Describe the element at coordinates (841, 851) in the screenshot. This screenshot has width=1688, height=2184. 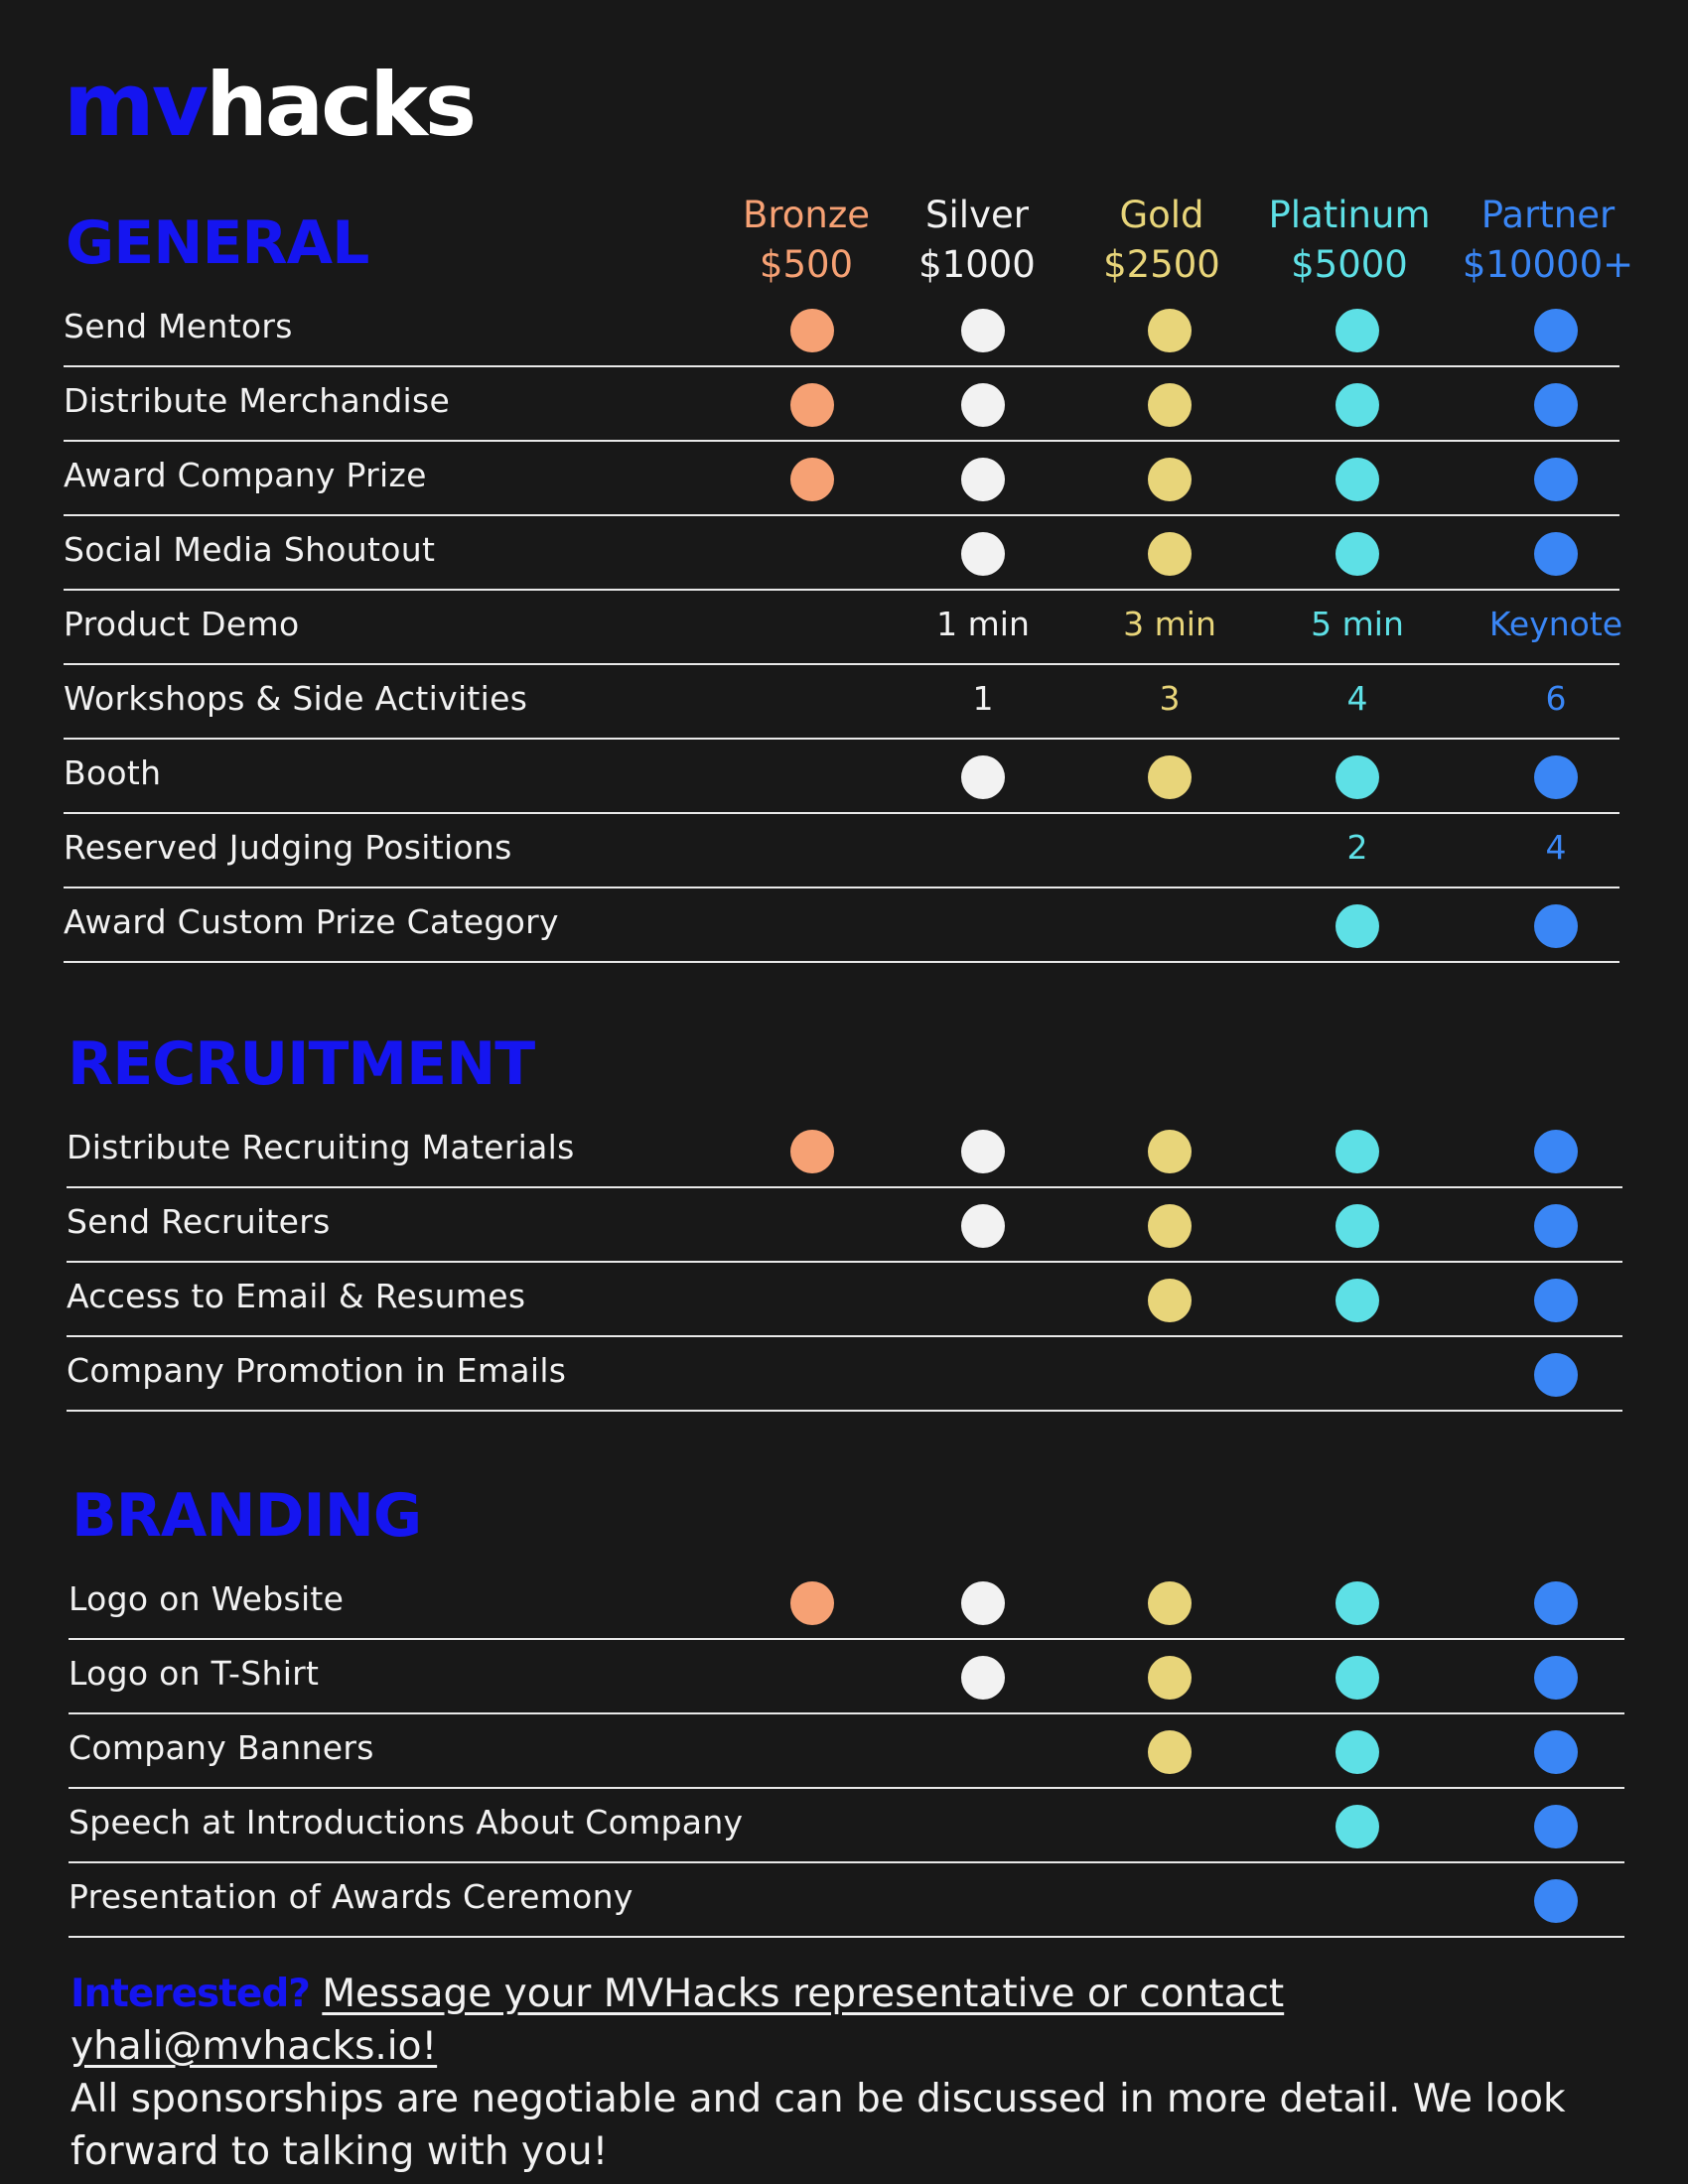
I see `table-row: Reserved Judging Positions 2 4` at that location.